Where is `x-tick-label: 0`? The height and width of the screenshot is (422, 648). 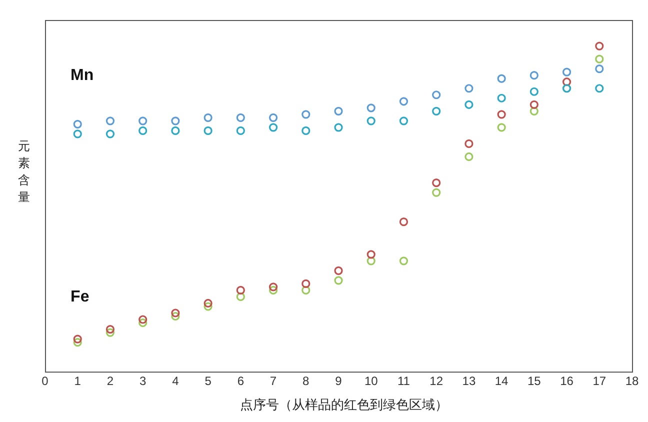
x-tick-label: 0 is located at coordinates (45, 381).